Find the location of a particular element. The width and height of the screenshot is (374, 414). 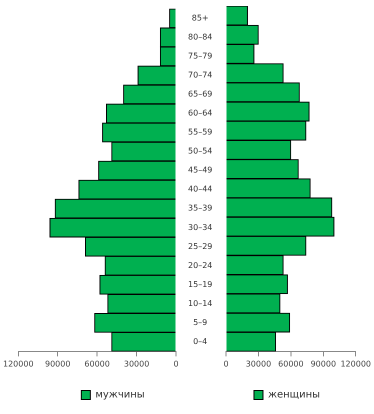

y-tick-label: 0–4 is located at coordinates (200, 341).